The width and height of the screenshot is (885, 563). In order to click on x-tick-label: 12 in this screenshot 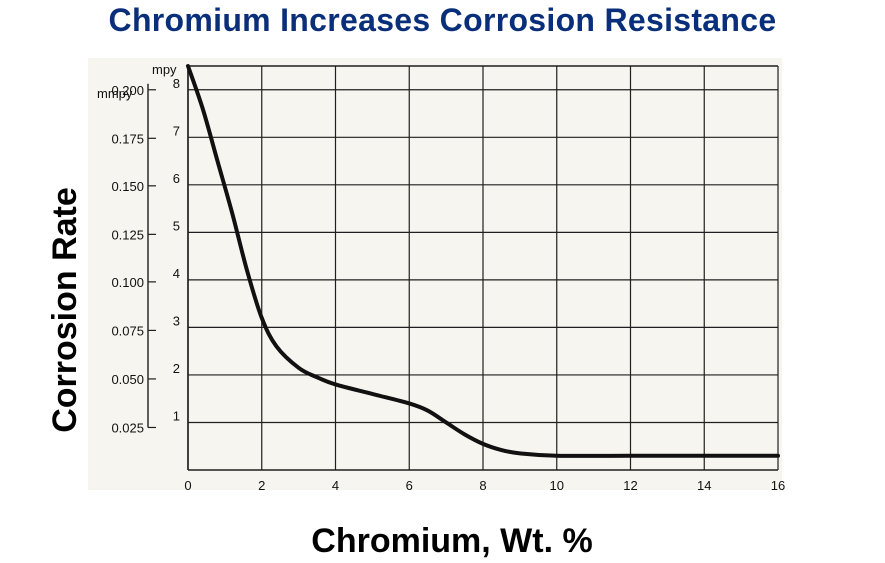, I will do `click(630, 485)`.